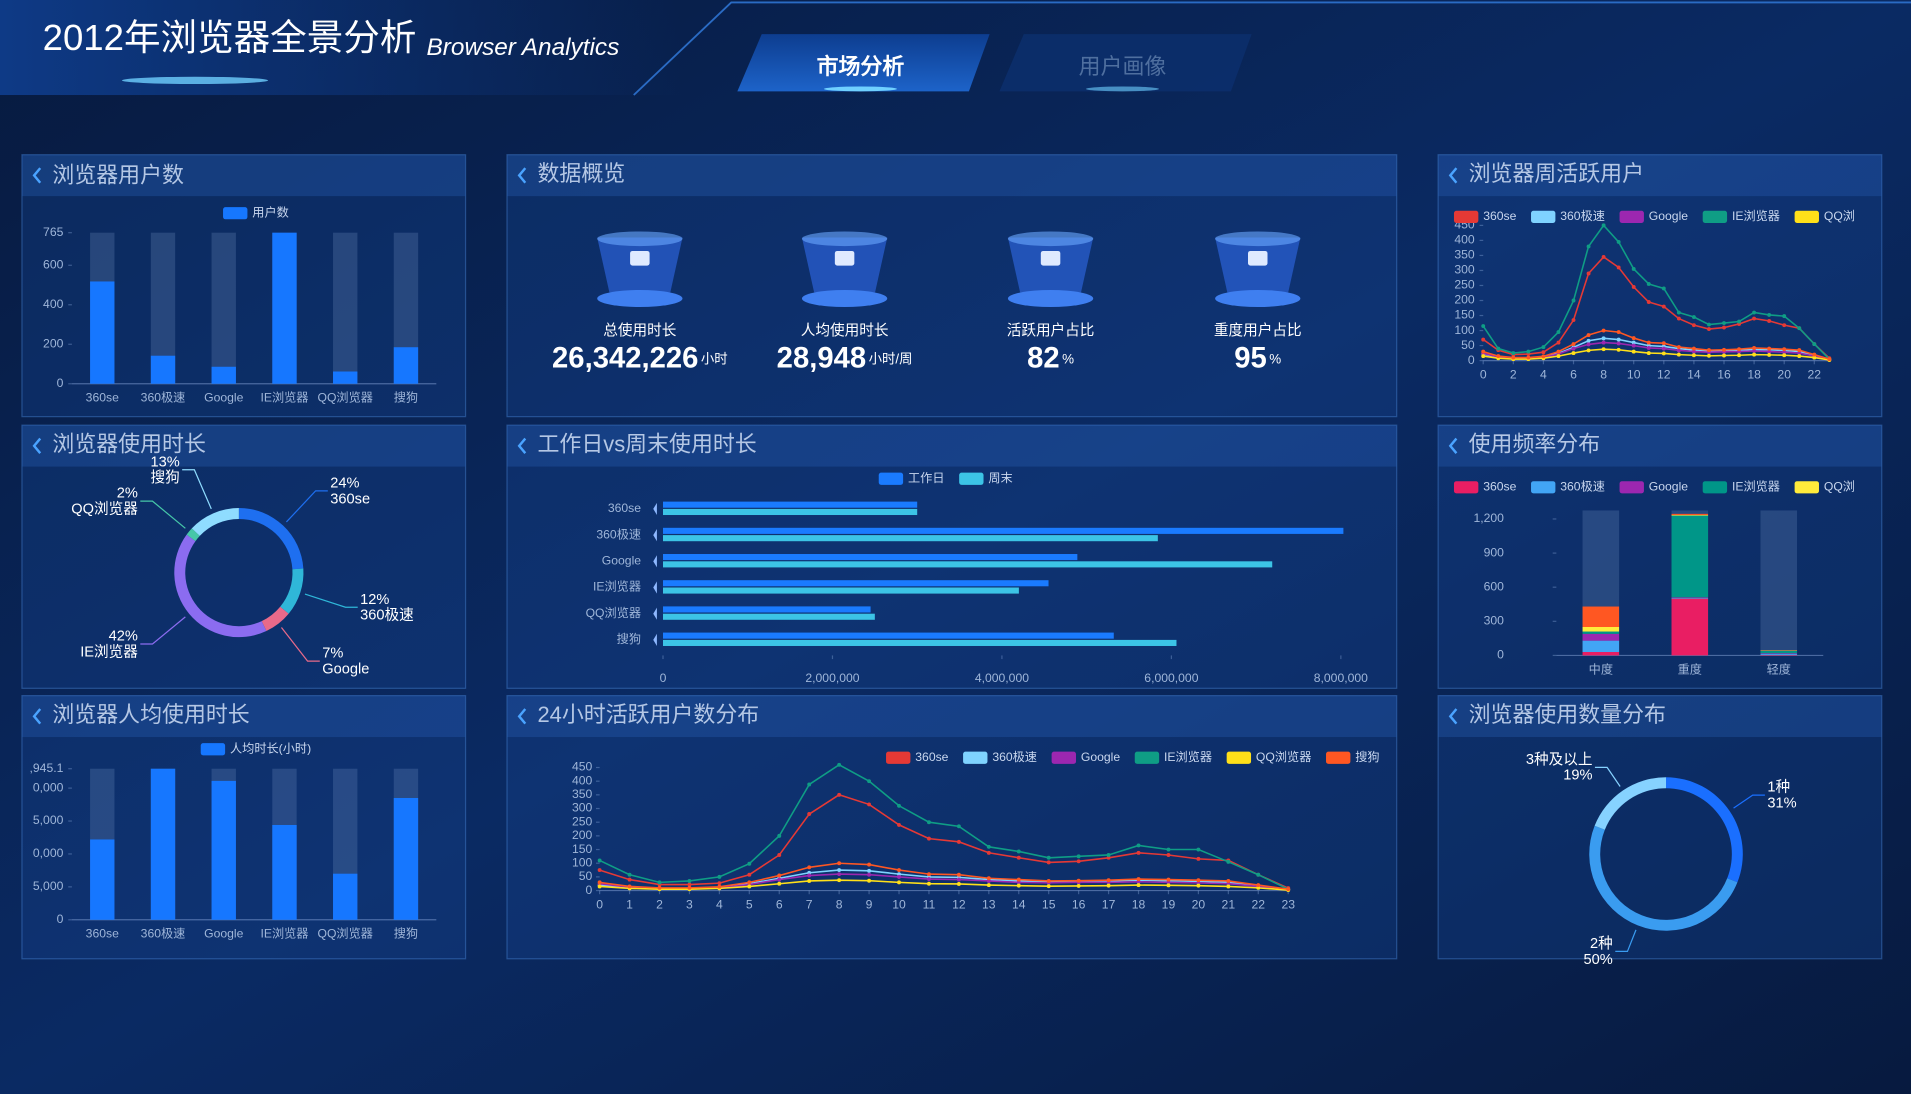 This screenshot has width=1911, height=1094. Describe the element at coordinates (1079, 904) in the screenshot. I see `x-tick-label: 16` at that location.